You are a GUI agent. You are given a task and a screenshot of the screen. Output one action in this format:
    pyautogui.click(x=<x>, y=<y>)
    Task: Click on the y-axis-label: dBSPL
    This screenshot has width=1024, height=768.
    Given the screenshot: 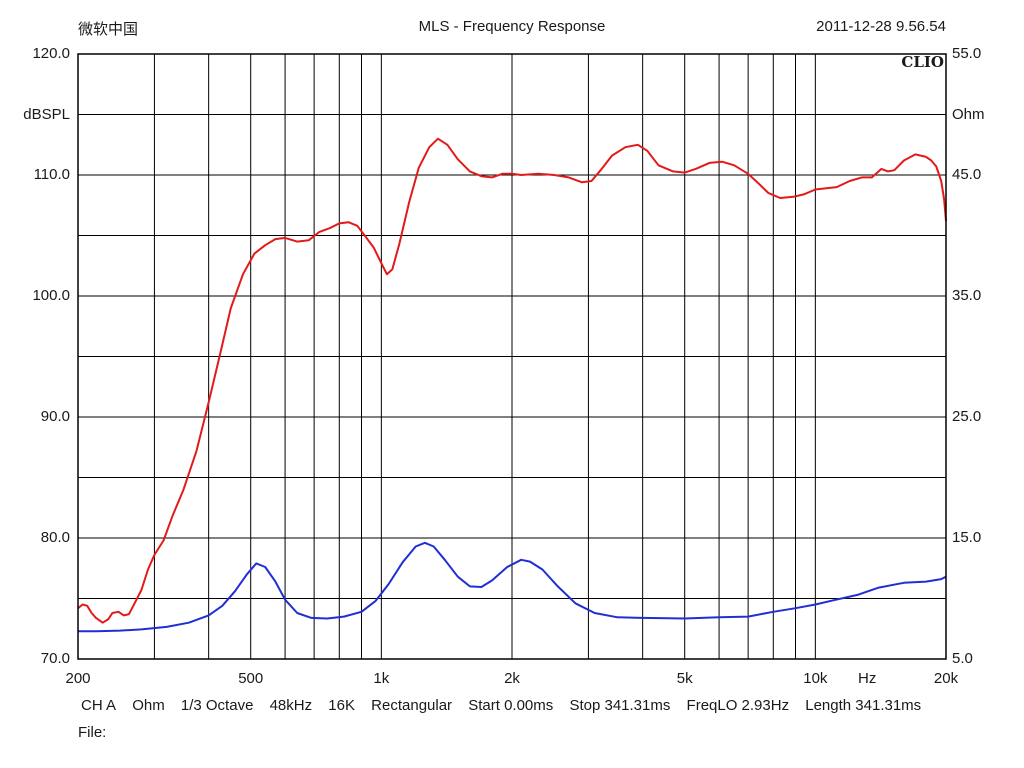 What is the action you would take?
    pyautogui.click(x=46, y=114)
    